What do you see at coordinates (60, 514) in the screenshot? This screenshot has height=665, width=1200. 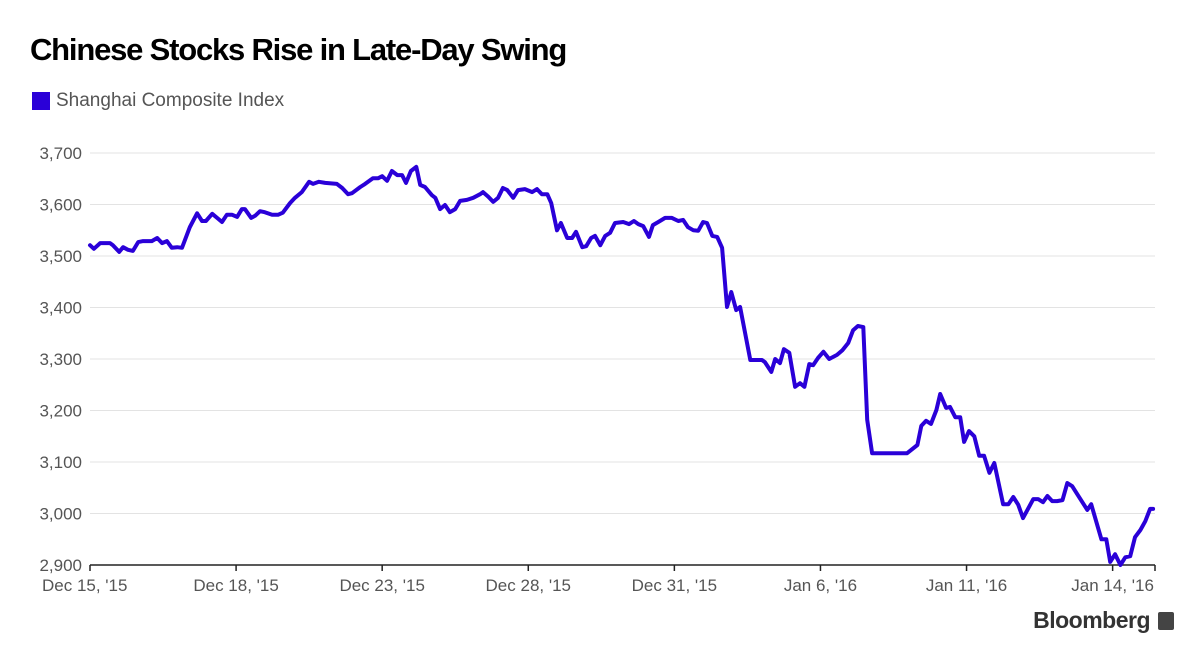 I see `y-tick-label: 3,000` at bounding box center [60, 514].